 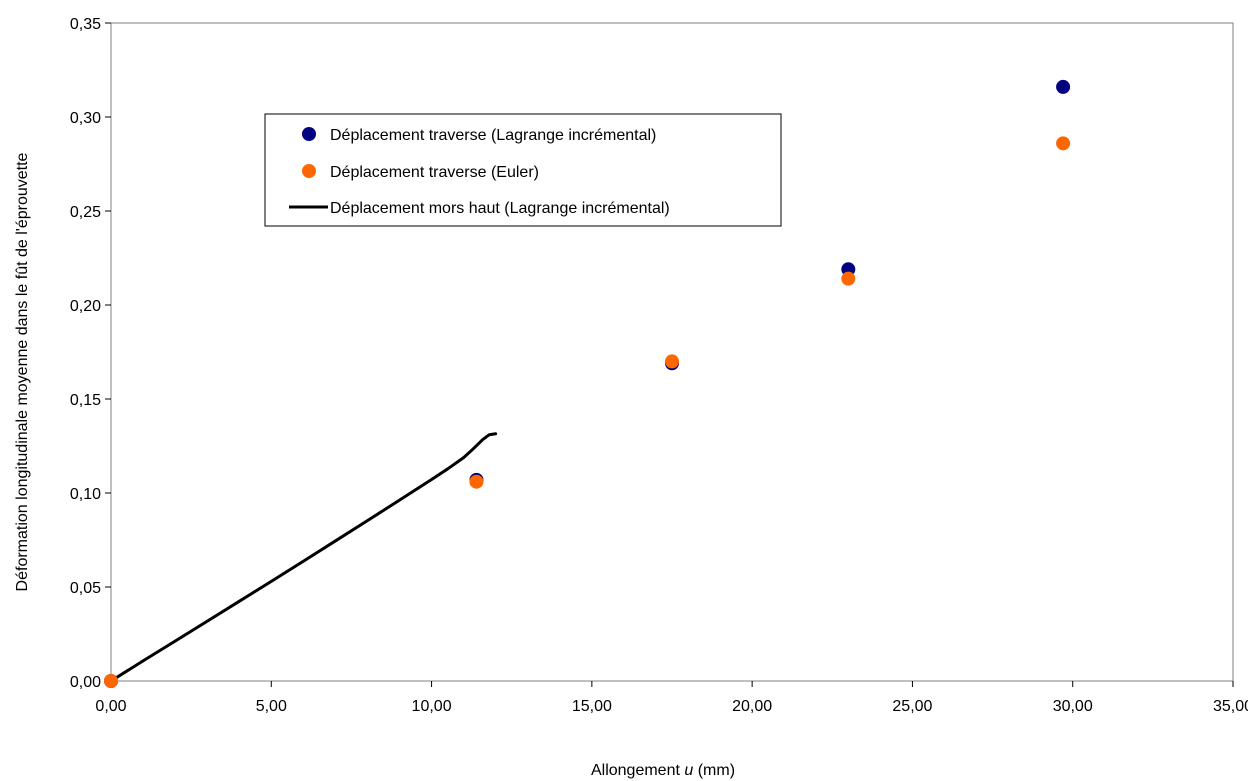 I want to click on series-line-mors-haut, so click(x=303, y=557).